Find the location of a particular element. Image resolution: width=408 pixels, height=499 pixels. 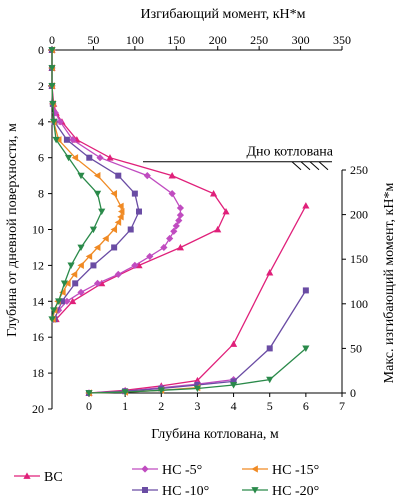

legend: ВС НС -5° НС -15° НС -10° НС -20° is located at coordinates (166, 481).